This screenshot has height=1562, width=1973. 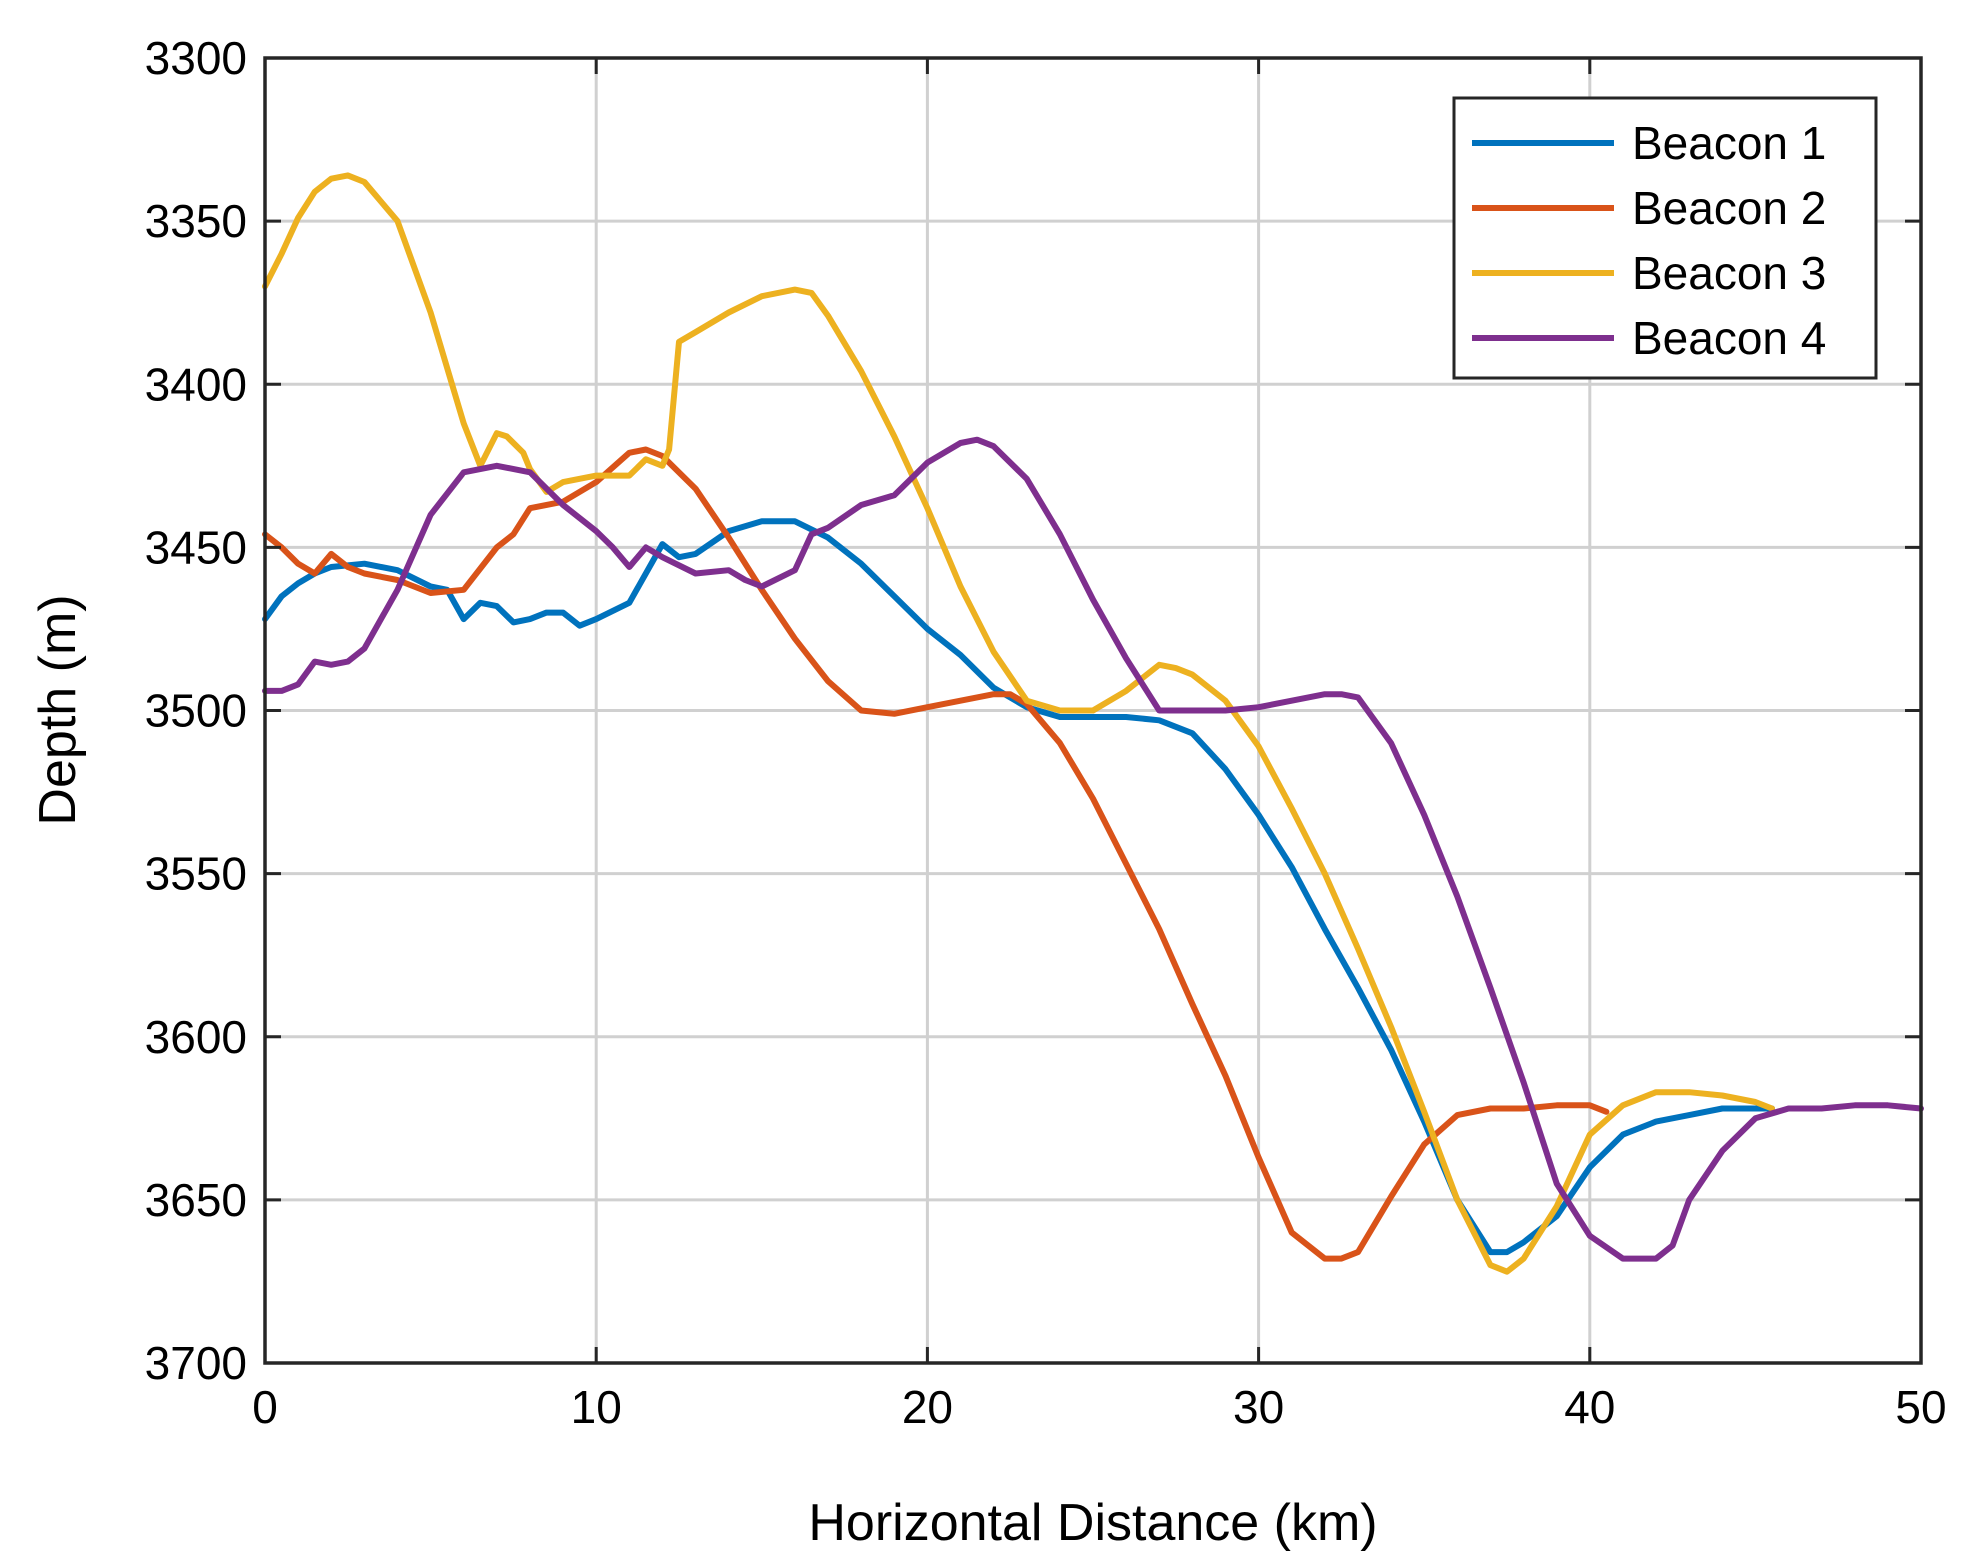 What do you see at coordinates (196, 221) in the screenshot?
I see `y-tick-label: 3350` at bounding box center [196, 221].